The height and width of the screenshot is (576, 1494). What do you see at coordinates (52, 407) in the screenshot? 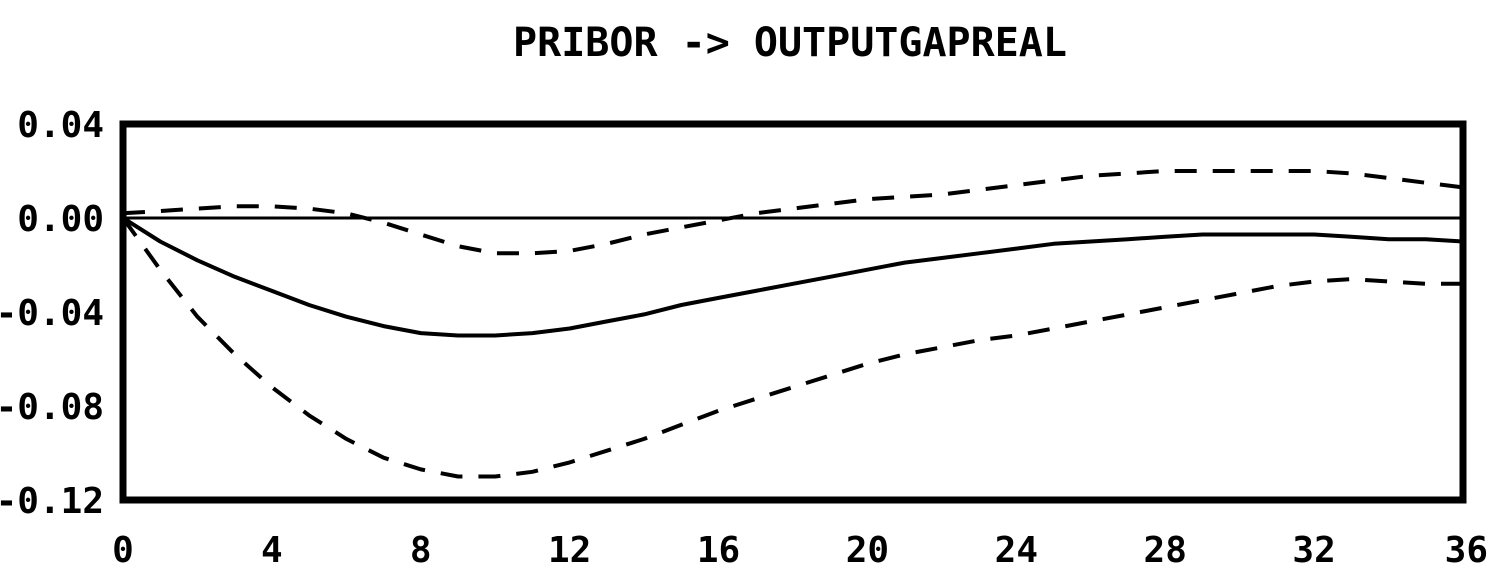
I see `y-tick-label: -0.08` at bounding box center [52, 407].